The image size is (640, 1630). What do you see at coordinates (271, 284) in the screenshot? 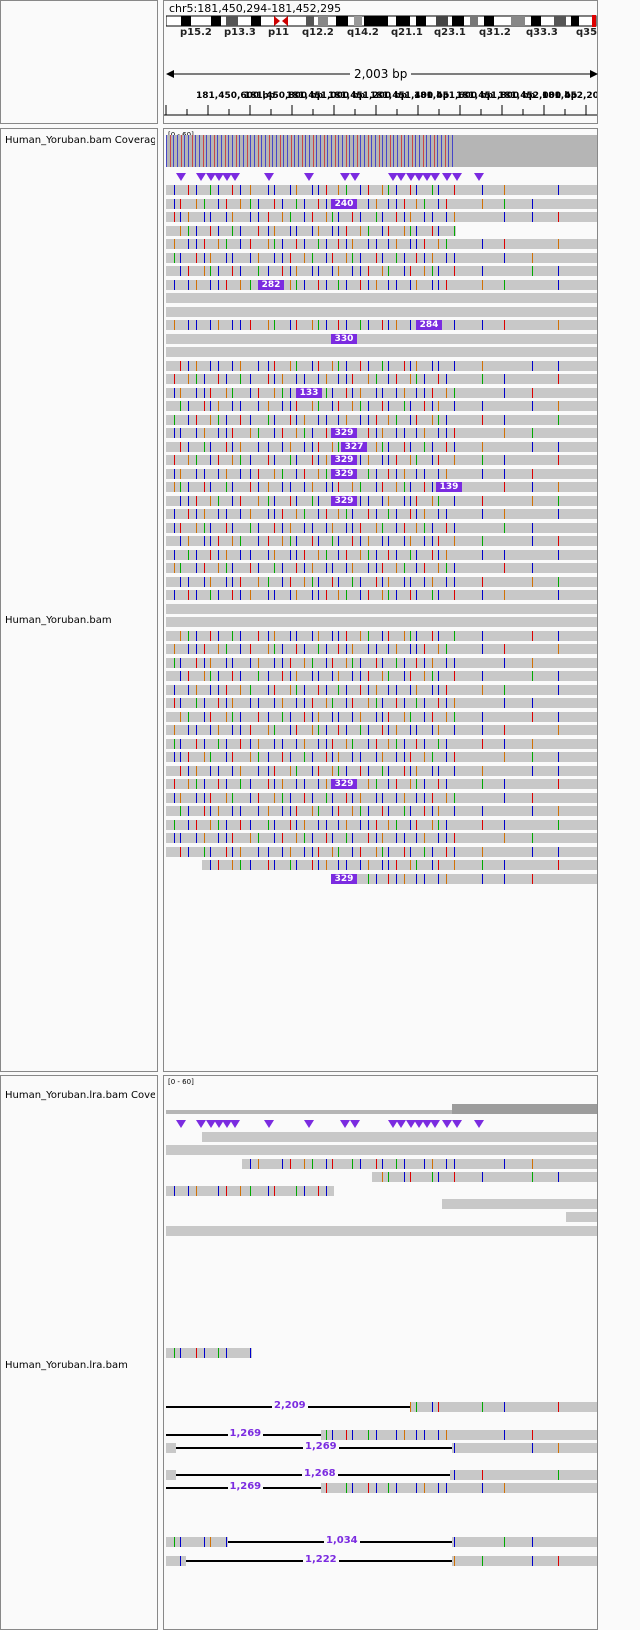
I see `insertion-label: 282` at bounding box center [271, 284].